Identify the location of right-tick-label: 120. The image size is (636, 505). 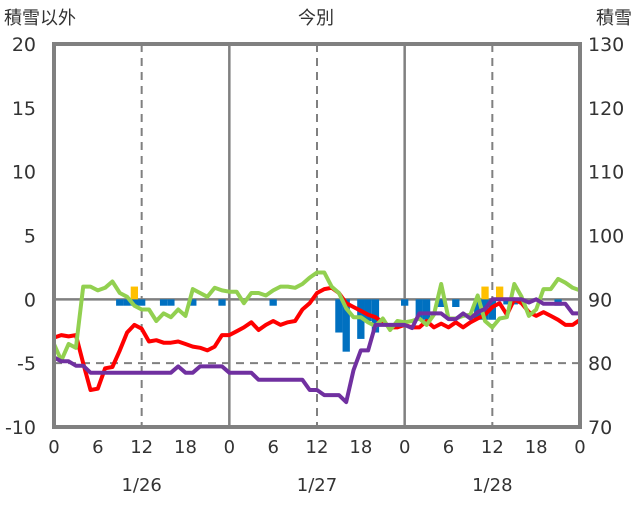
(606, 109).